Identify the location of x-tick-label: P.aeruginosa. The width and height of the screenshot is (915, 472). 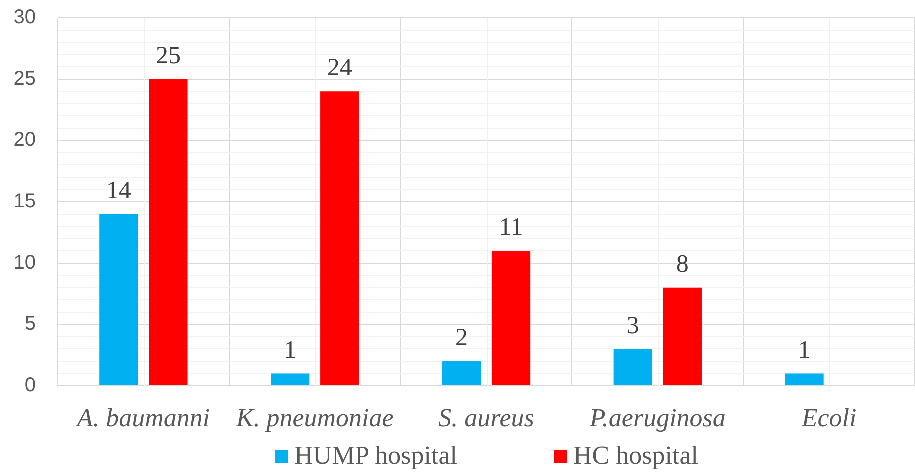
(657, 417).